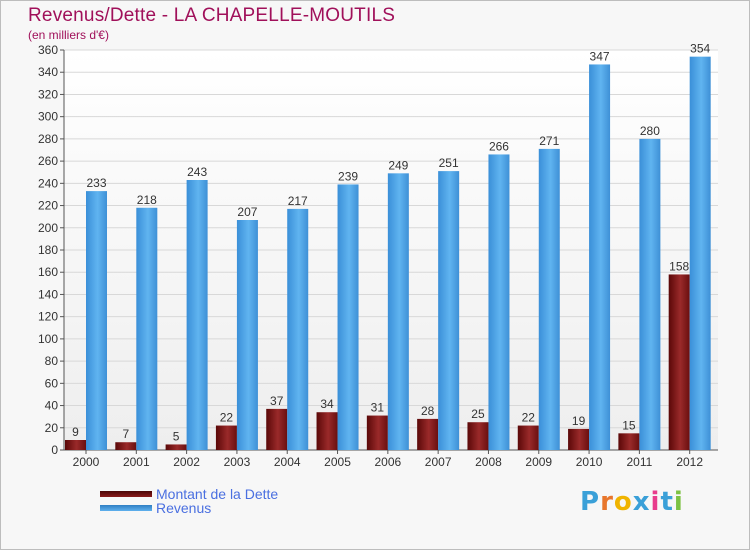  What do you see at coordinates (126, 494) in the screenshot?
I see `legend-swatch-dette` at bounding box center [126, 494].